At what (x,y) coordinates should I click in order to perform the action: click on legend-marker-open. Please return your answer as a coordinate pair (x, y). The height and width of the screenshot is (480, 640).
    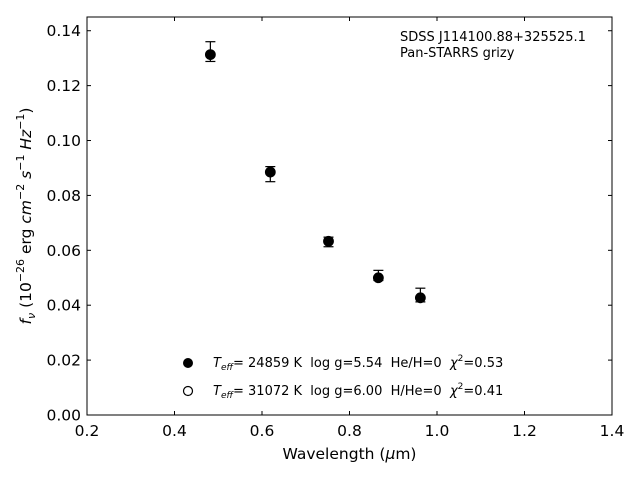
    Looking at the image, I should click on (188, 391).